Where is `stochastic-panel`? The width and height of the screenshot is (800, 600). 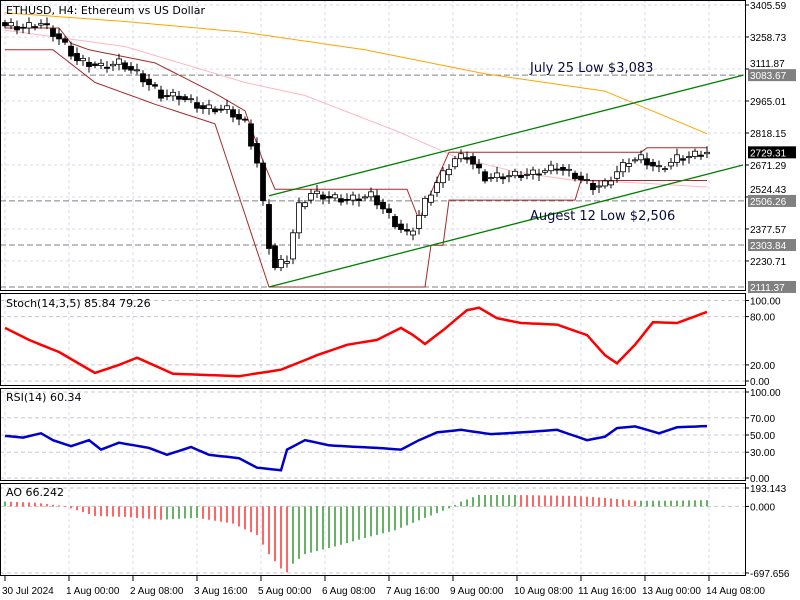
stochastic-panel is located at coordinates (356, 342).